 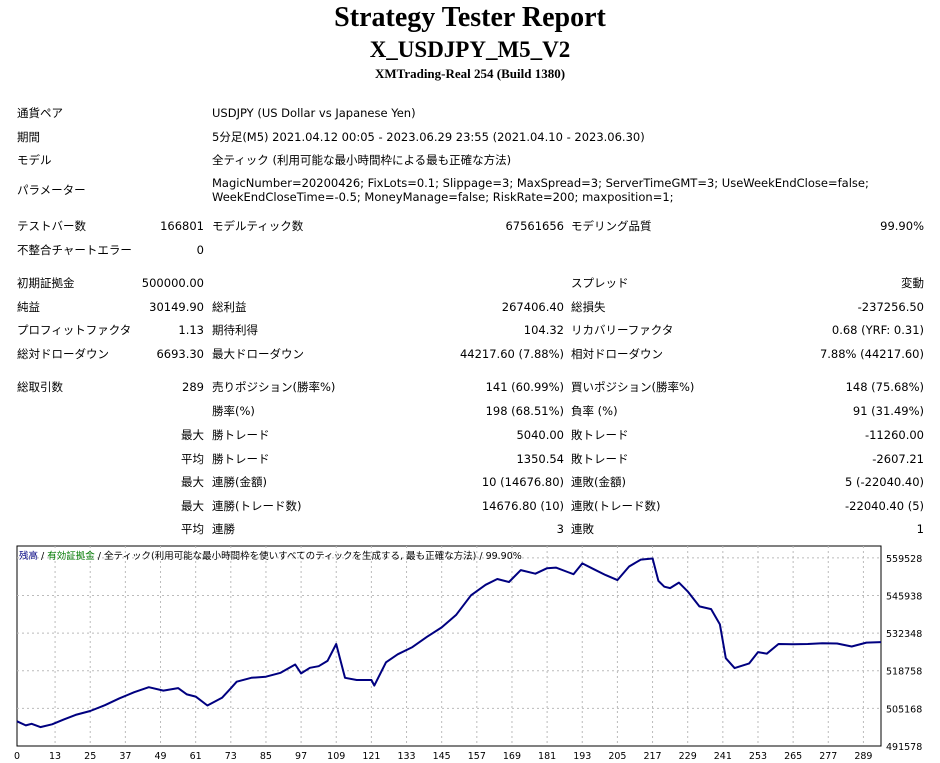 I want to click on profit-factor-label: プロフィットファクタ, so click(x=74, y=330).